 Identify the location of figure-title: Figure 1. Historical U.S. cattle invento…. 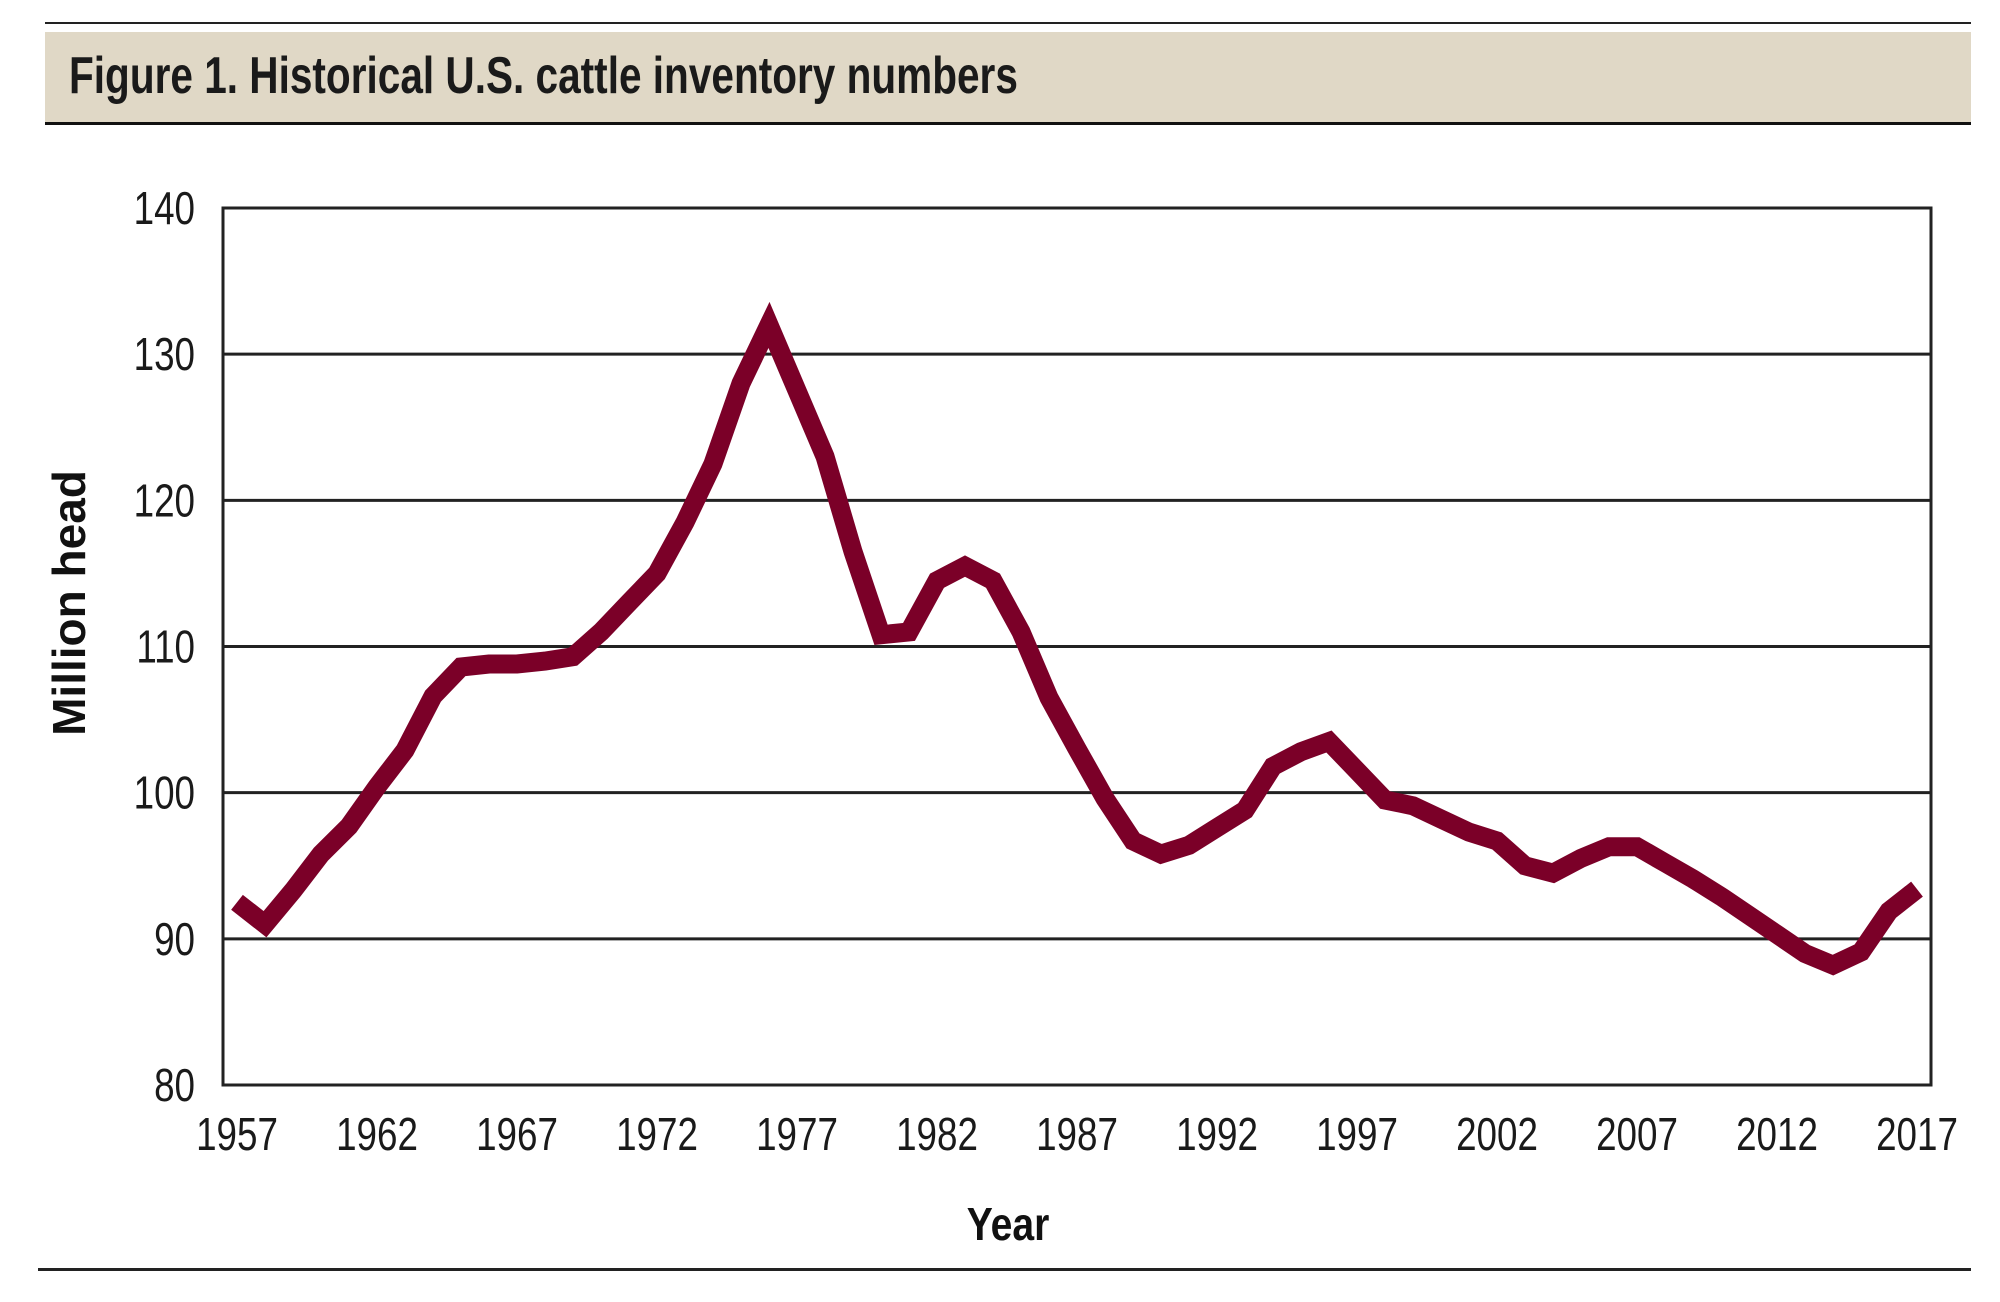
(543, 76).